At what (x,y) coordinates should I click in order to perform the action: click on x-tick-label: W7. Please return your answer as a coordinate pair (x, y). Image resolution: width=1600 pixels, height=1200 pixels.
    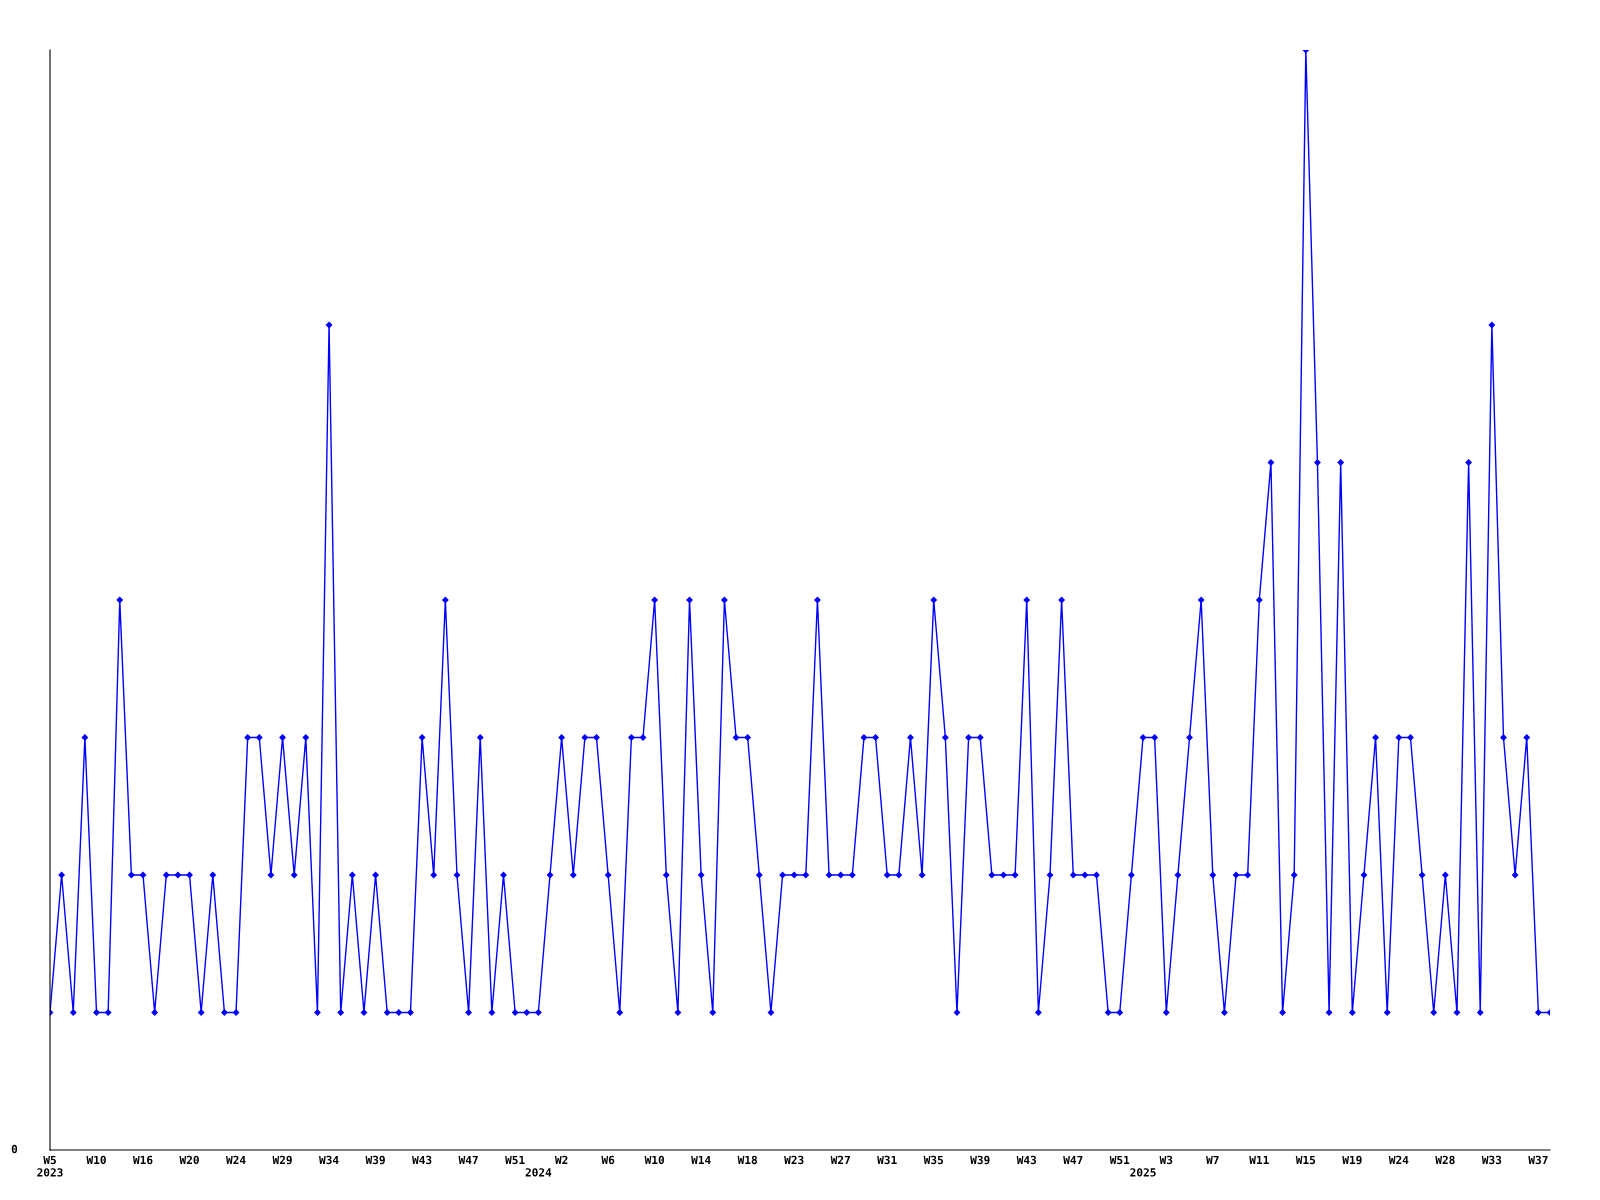
    Looking at the image, I should click on (1212, 1159).